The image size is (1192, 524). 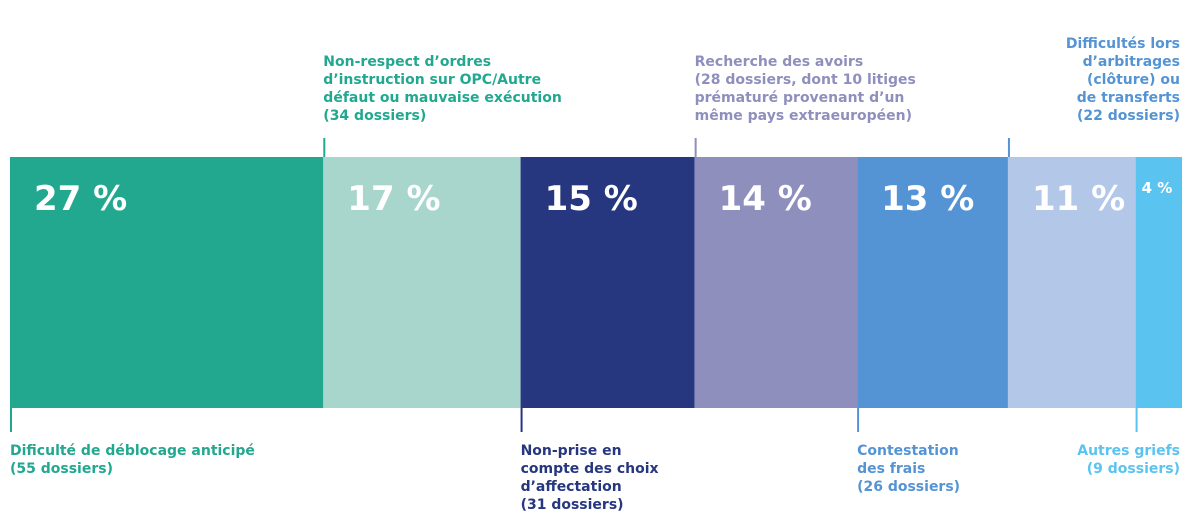 I want to click on category-label: même pays extraeuropéen), so click(x=803, y=116).